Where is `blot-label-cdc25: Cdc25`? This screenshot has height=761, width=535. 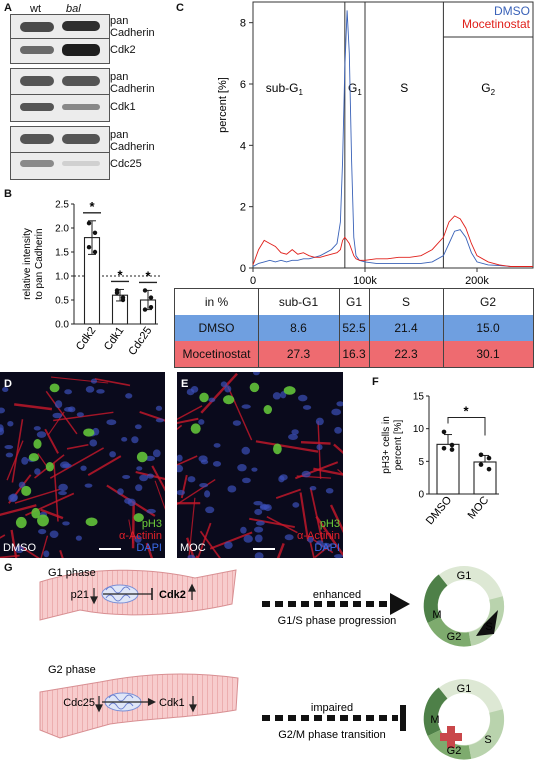
blot-label-cdc25: Cdc25 is located at coordinates (126, 164).